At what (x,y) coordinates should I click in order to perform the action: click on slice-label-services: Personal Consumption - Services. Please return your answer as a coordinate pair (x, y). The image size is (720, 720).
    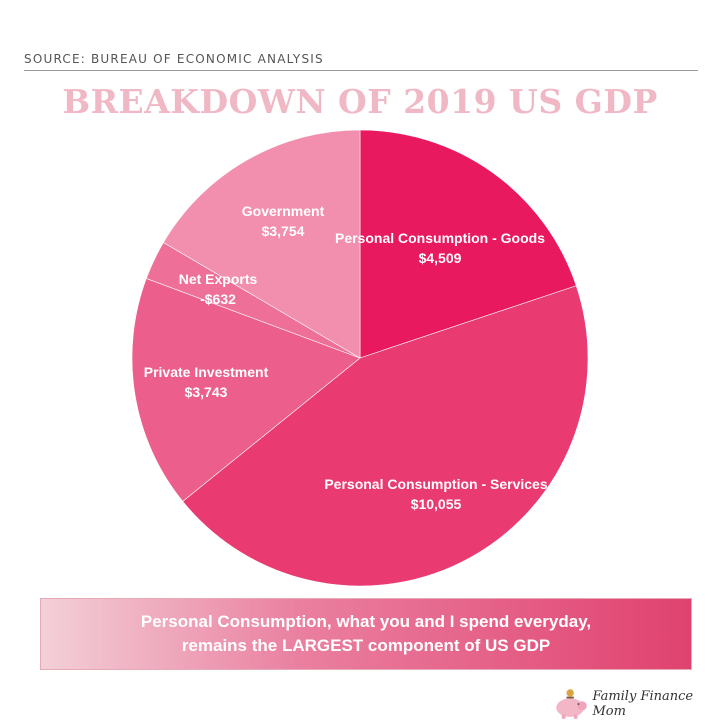
    Looking at the image, I should click on (435, 484).